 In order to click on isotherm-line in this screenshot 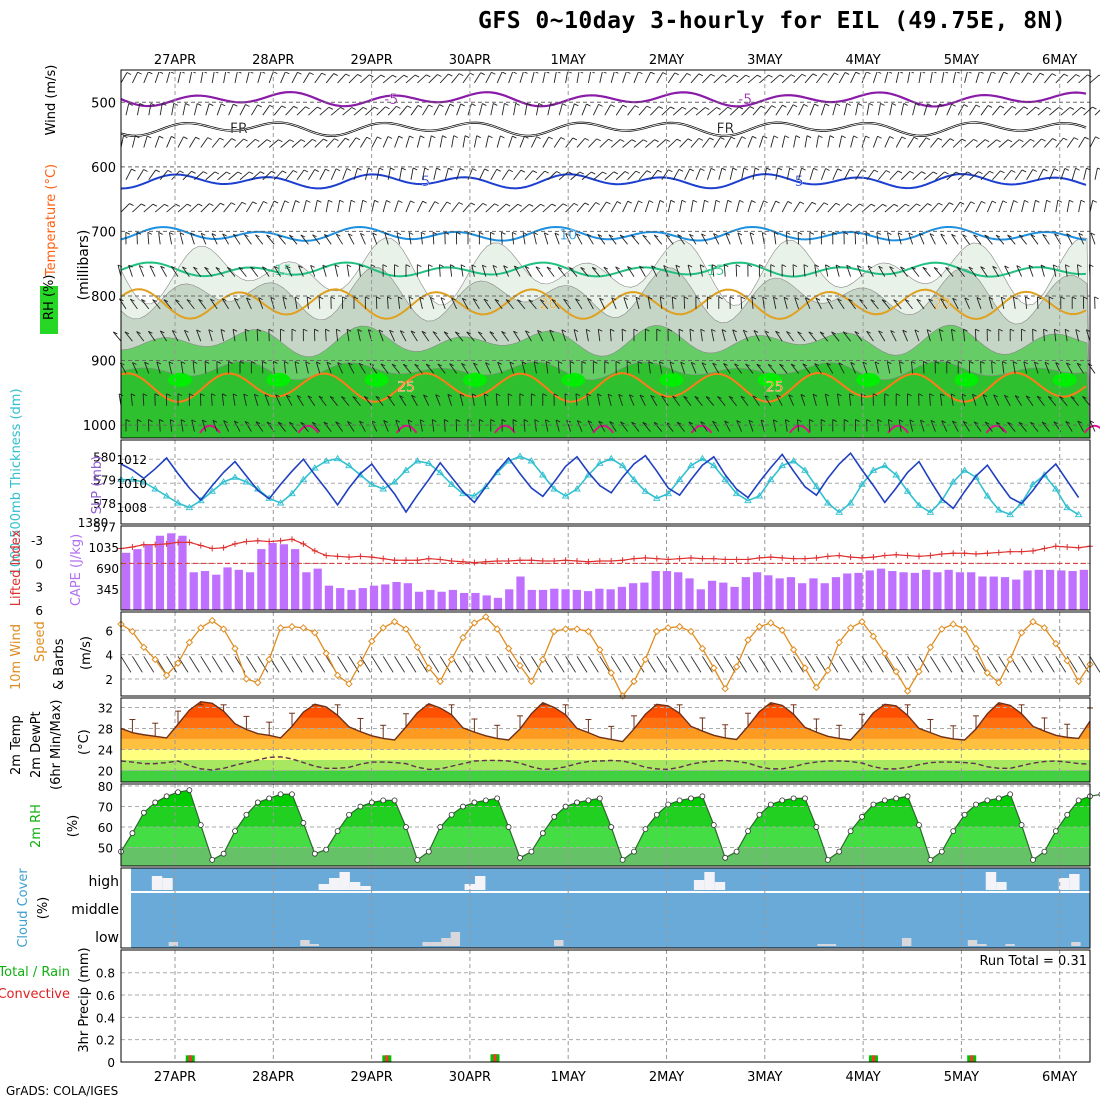, I will do `click(603, 269)`.